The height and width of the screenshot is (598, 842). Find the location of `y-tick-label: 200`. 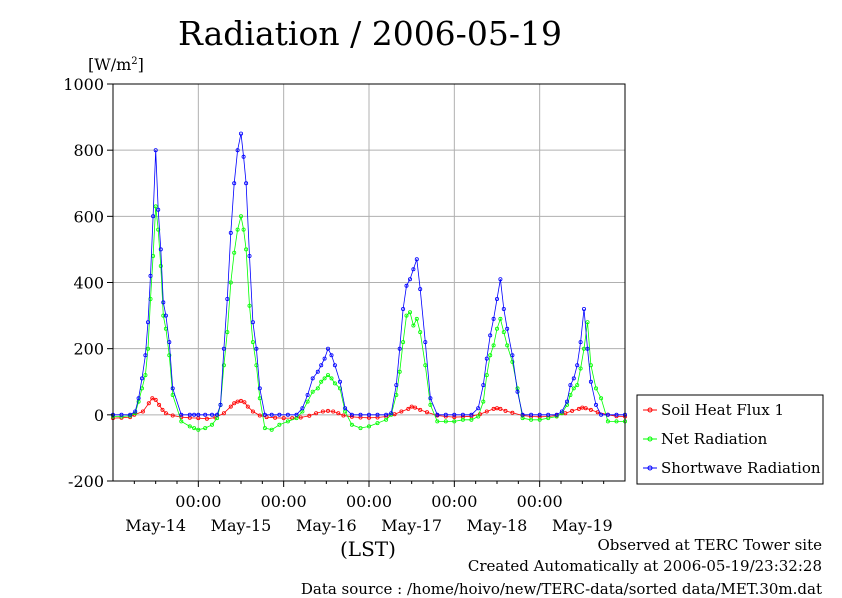

y-tick-label: 200 is located at coordinates (88, 349).